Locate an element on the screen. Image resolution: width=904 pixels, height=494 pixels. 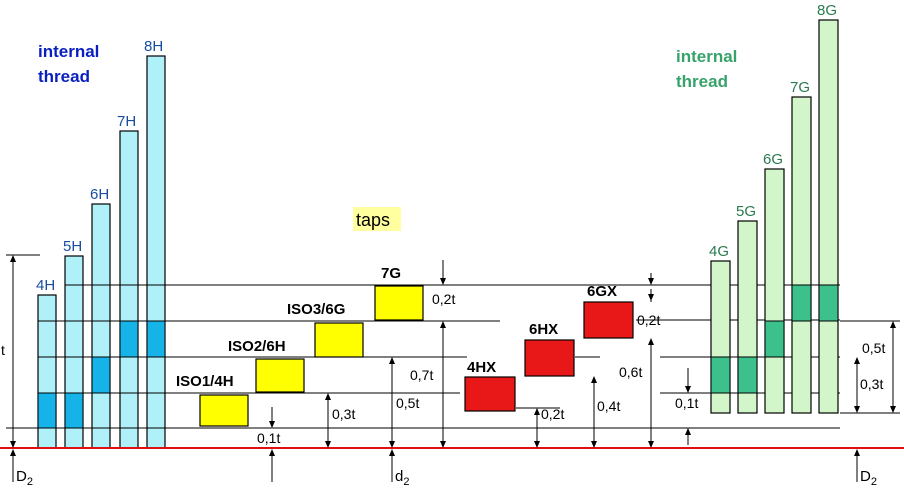
tap-6gx is located at coordinates (608, 320).